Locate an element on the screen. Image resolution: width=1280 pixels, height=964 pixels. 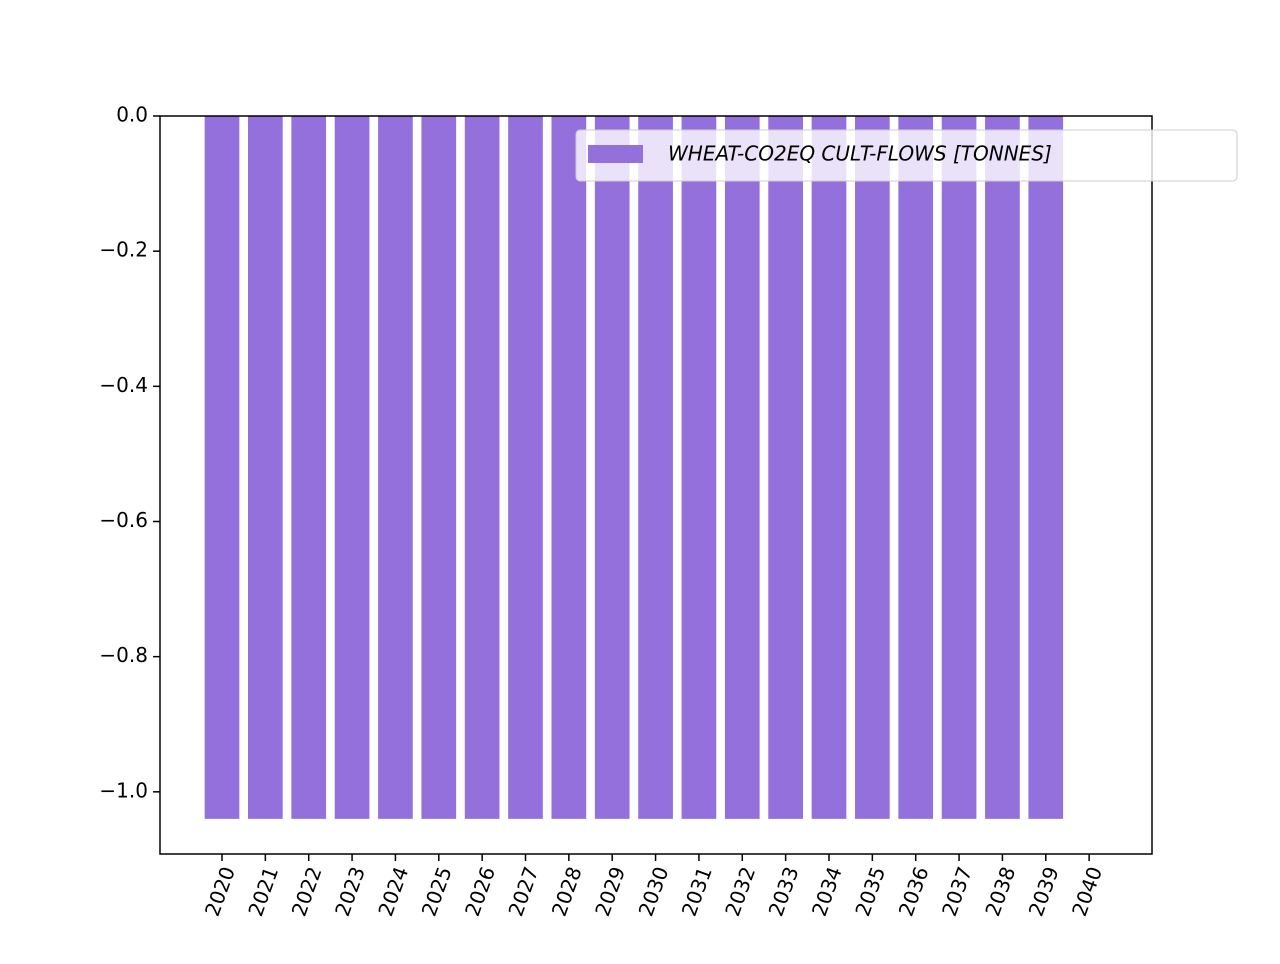
x-tick-label: 2020 is located at coordinates (220, 891).